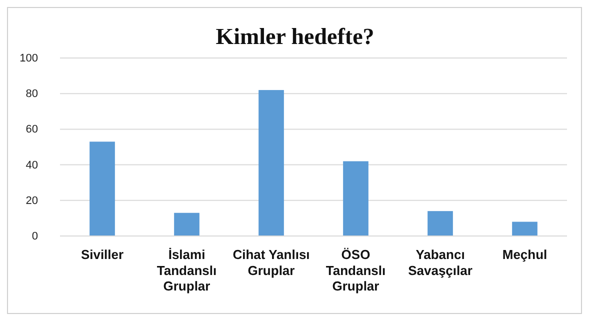 Image resolution: width=589 pixels, height=321 pixels. I want to click on chart-title: Kimler hedefte?, so click(295, 36).